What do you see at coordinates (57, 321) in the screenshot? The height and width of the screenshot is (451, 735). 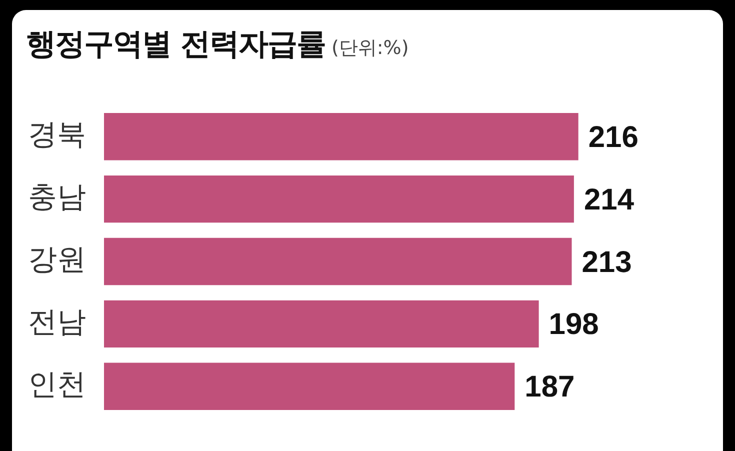 I see `y-tick-label: 전남` at bounding box center [57, 321].